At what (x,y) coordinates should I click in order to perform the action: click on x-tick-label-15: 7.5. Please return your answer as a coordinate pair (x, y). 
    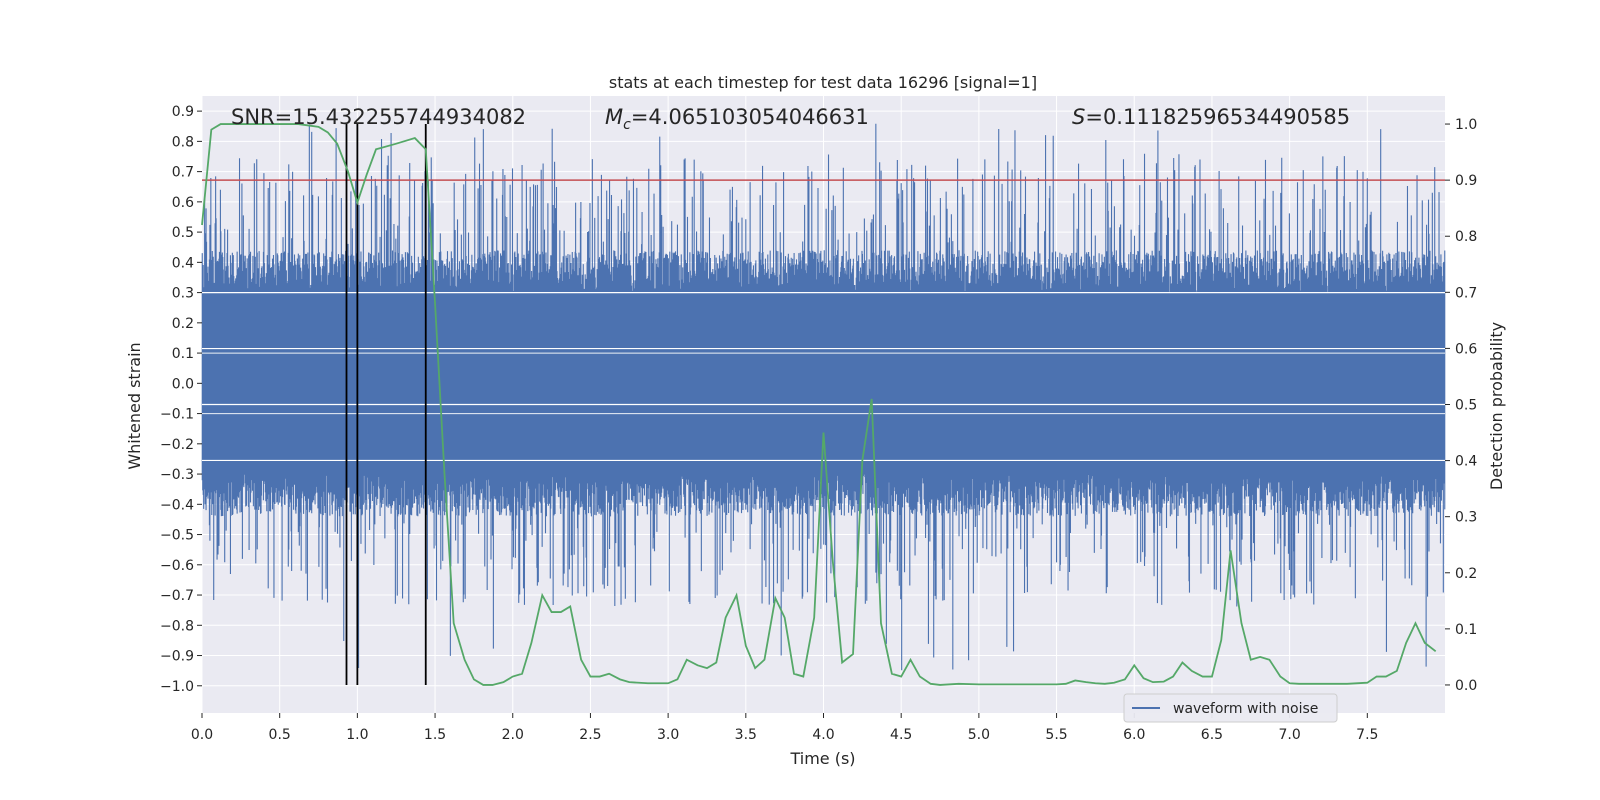
    Looking at the image, I should click on (1367, 735).